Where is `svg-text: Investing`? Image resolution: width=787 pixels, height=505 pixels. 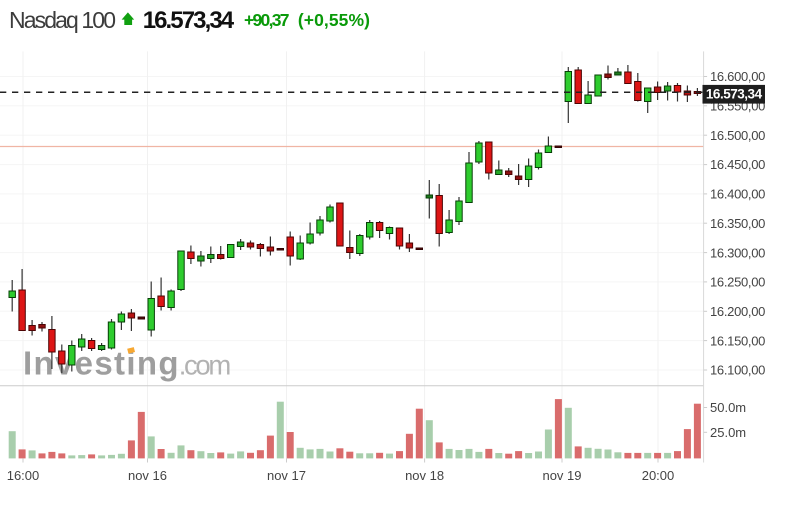 svg-text: Investing is located at coordinates (101, 363).